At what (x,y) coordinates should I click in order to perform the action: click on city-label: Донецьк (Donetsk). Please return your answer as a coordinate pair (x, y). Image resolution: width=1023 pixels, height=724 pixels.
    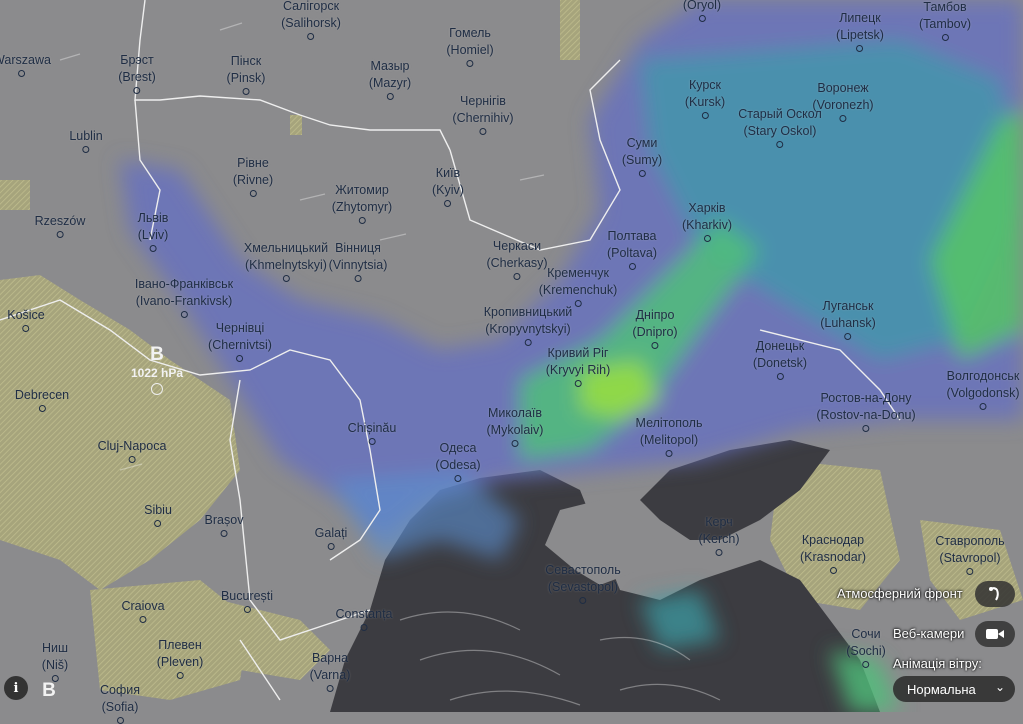
    Looking at the image, I should click on (780, 359).